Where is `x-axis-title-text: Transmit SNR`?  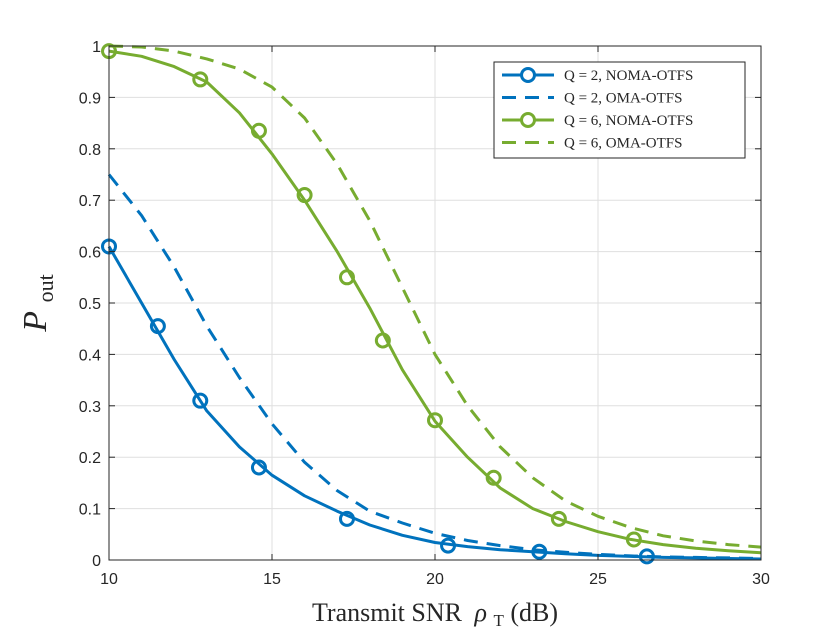
x-axis-title-text: Transmit SNR is located at coordinates (387, 612).